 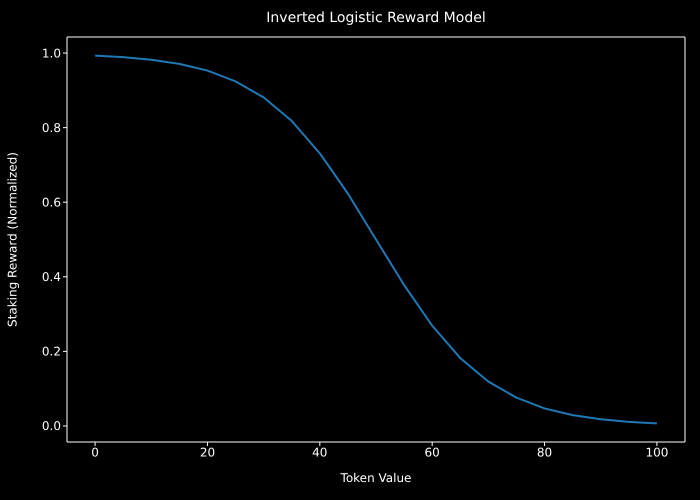 I want to click on x-tick-label: 40, so click(x=320, y=453).